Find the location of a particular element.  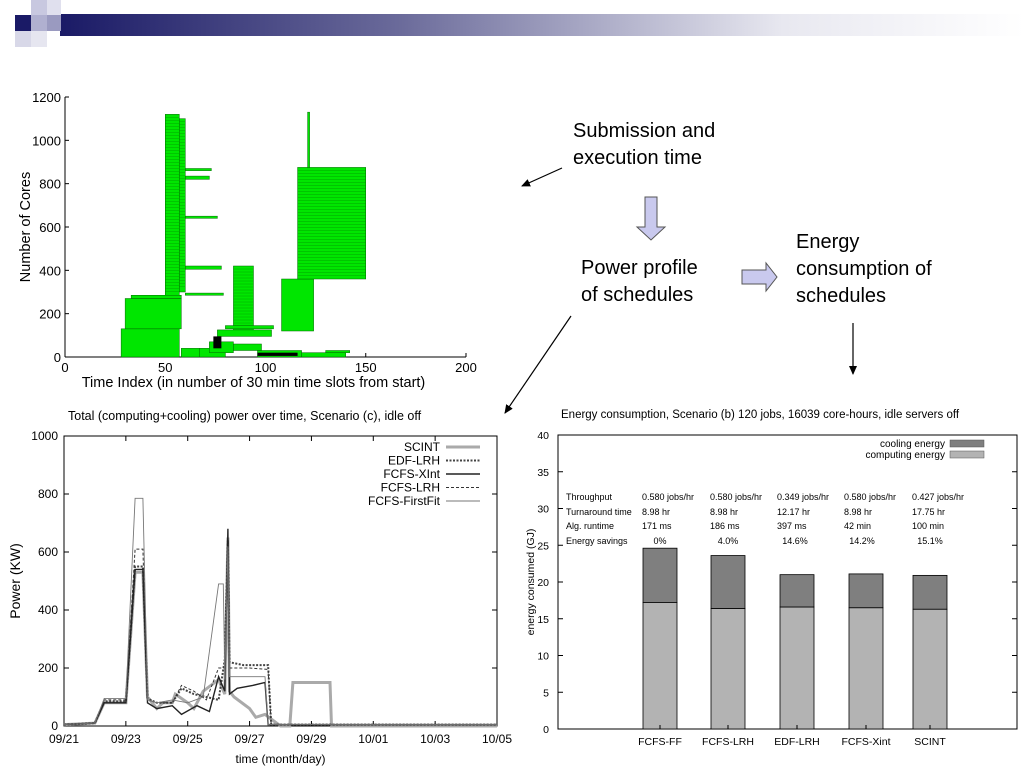

table-cell: 100 min is located at coordinates (928, 526).